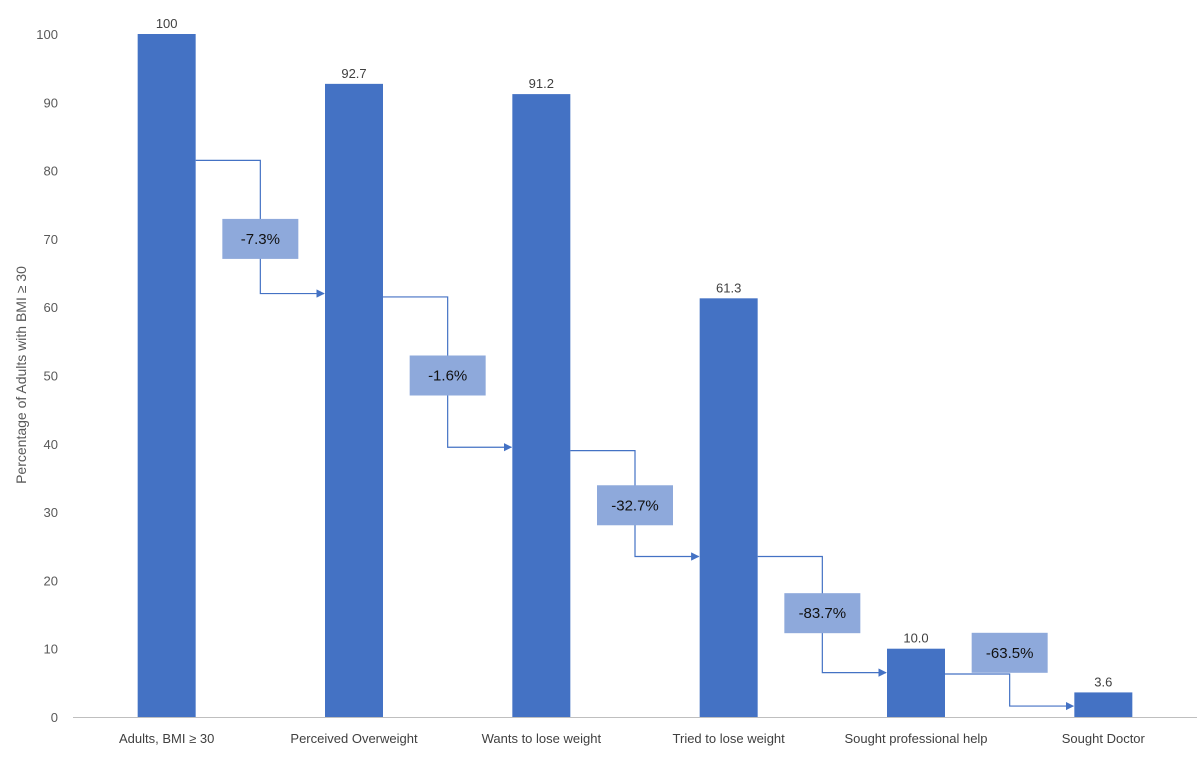 This screenshot has width=1200, height=765. What do you see at coordinates (1104, 738) in the screenshot?
I see `category-label: Sought Doctor` at bounding box center [1104, 738].